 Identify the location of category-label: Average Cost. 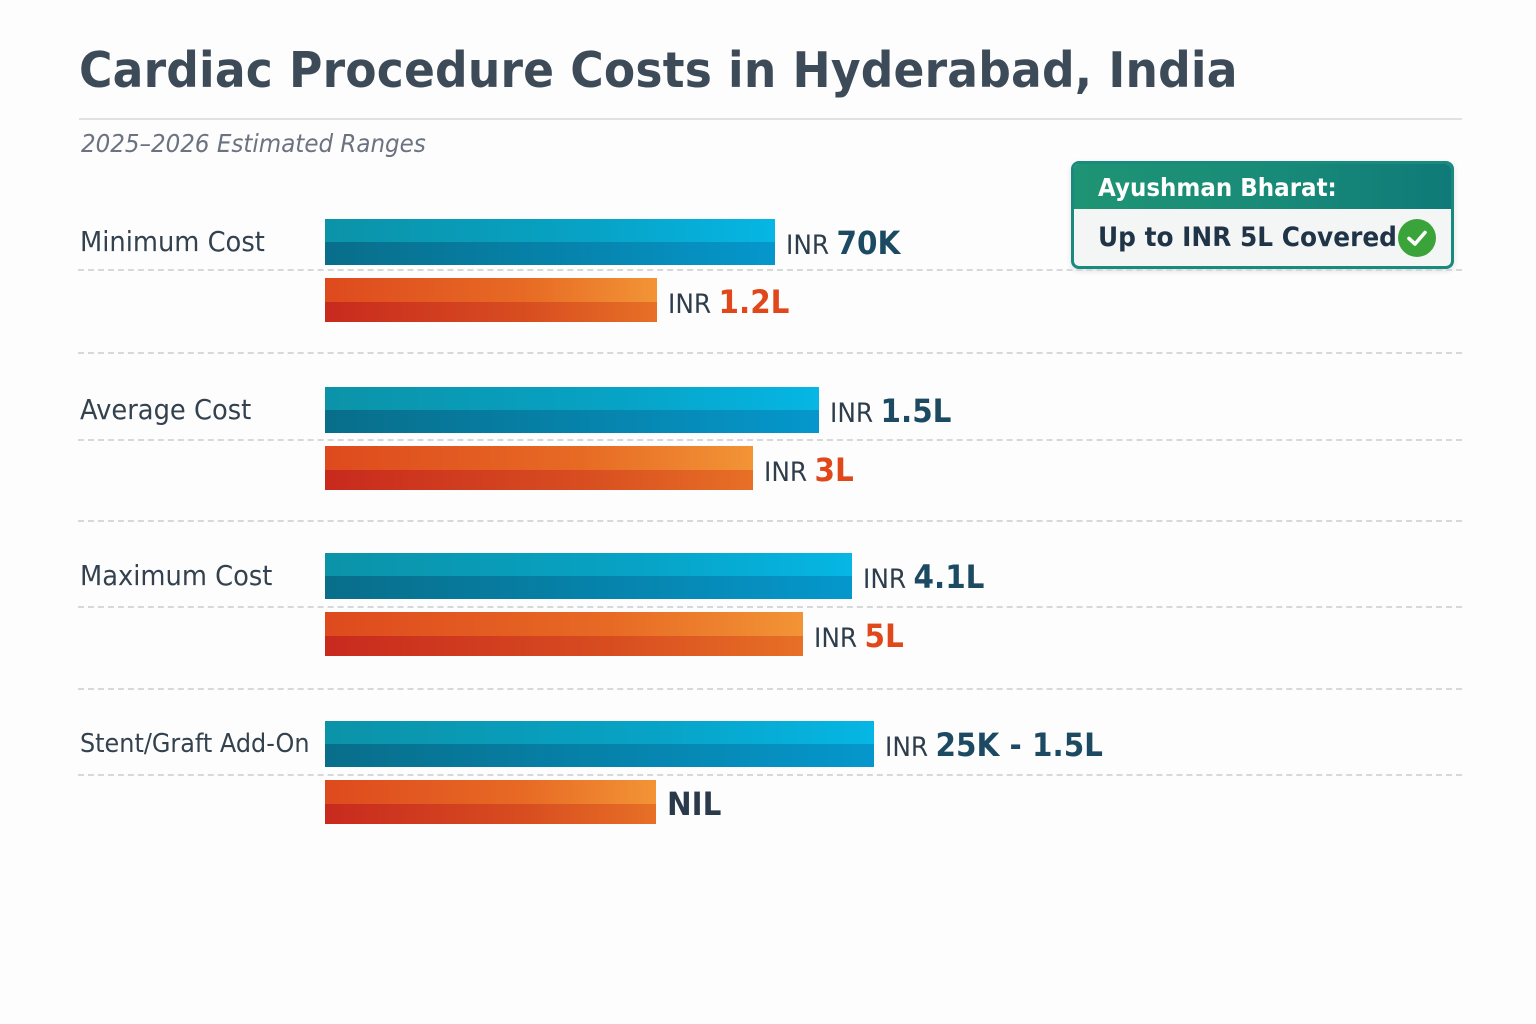
(166, 409).